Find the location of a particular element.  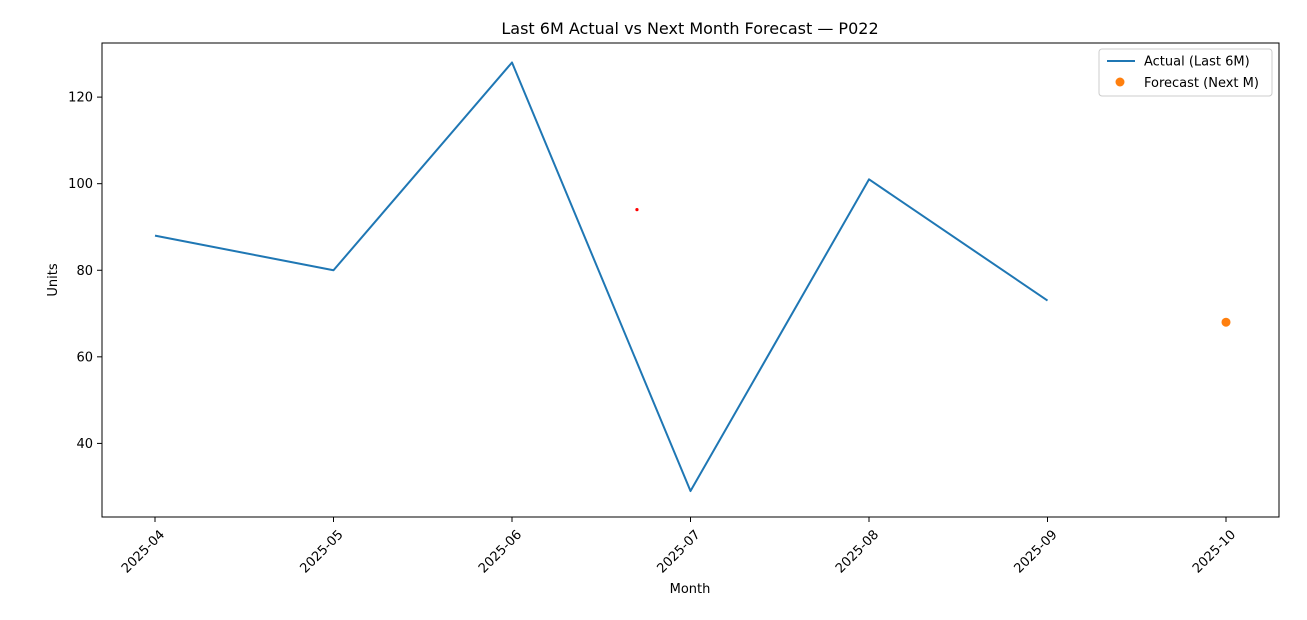

y-tick-label: 60 is located at coordinates (84, 357).